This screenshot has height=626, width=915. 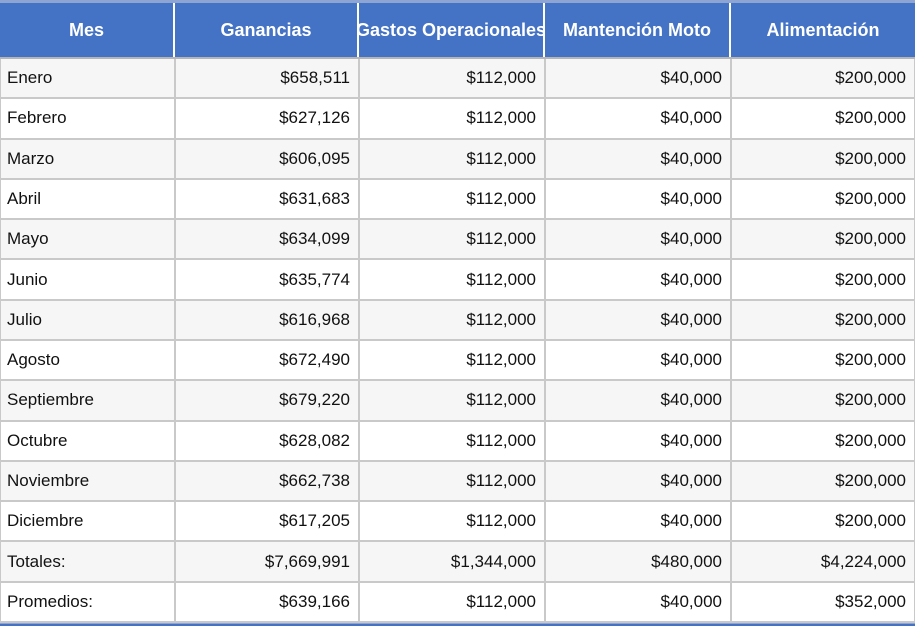 I want to click on value-cell-ganancias: $635,774, so click(x=268, y=279).